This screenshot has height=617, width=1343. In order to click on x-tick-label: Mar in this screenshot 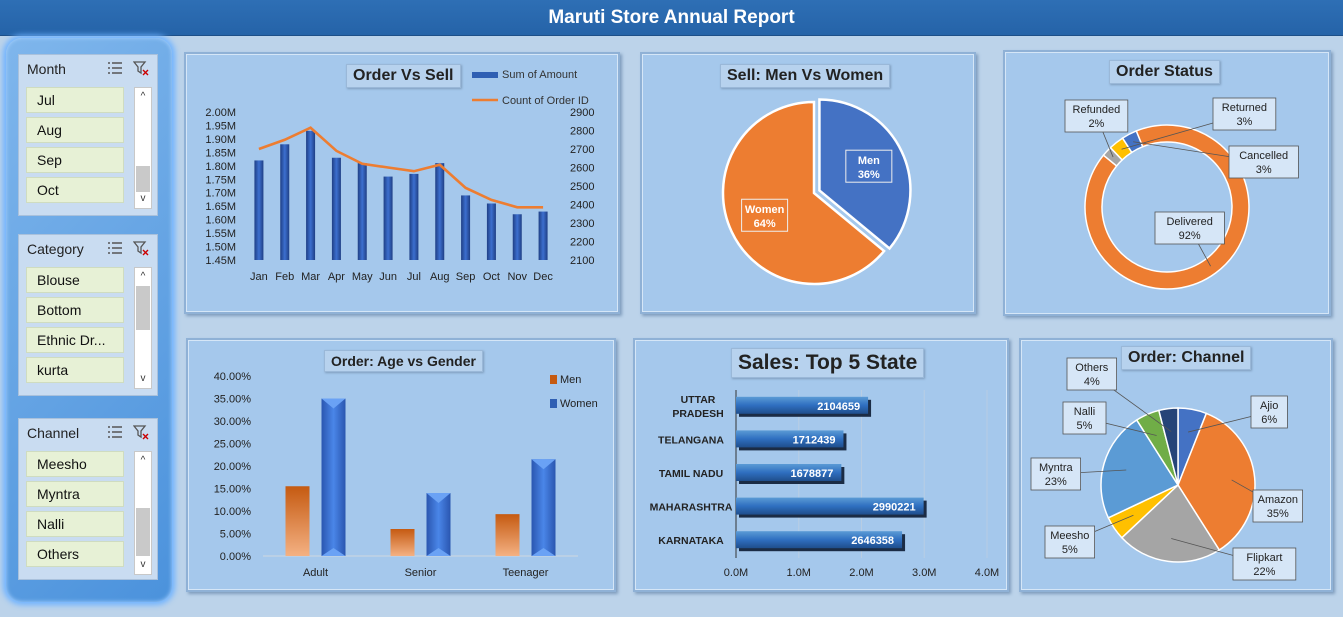, I will do `click(310, 277)`.